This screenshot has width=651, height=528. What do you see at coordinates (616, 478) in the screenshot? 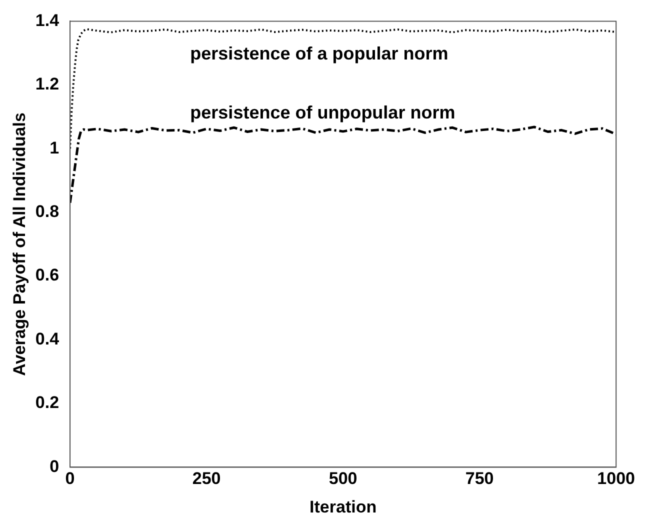
I see `x-tick-label: 1000` at bounding box center [616, 478].